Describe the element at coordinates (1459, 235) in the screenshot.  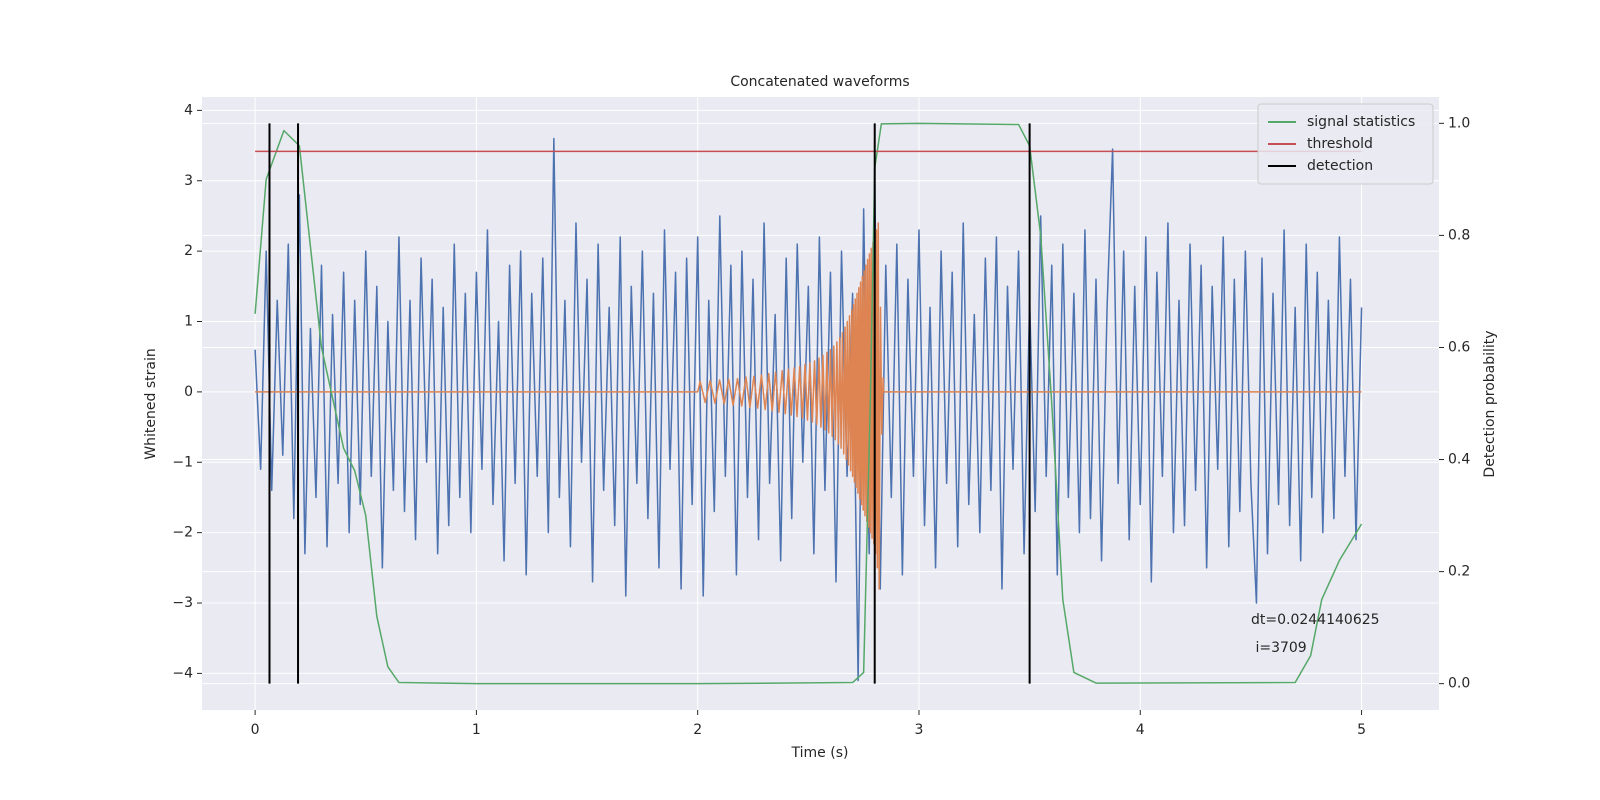
I see `y2-tick-label: 0.8` at that location.